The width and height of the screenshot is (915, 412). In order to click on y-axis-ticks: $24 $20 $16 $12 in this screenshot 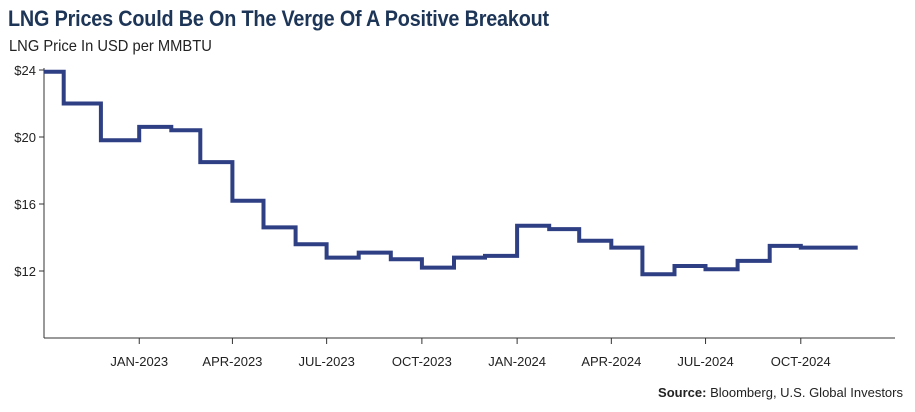, I will do `click(29, 171)`.